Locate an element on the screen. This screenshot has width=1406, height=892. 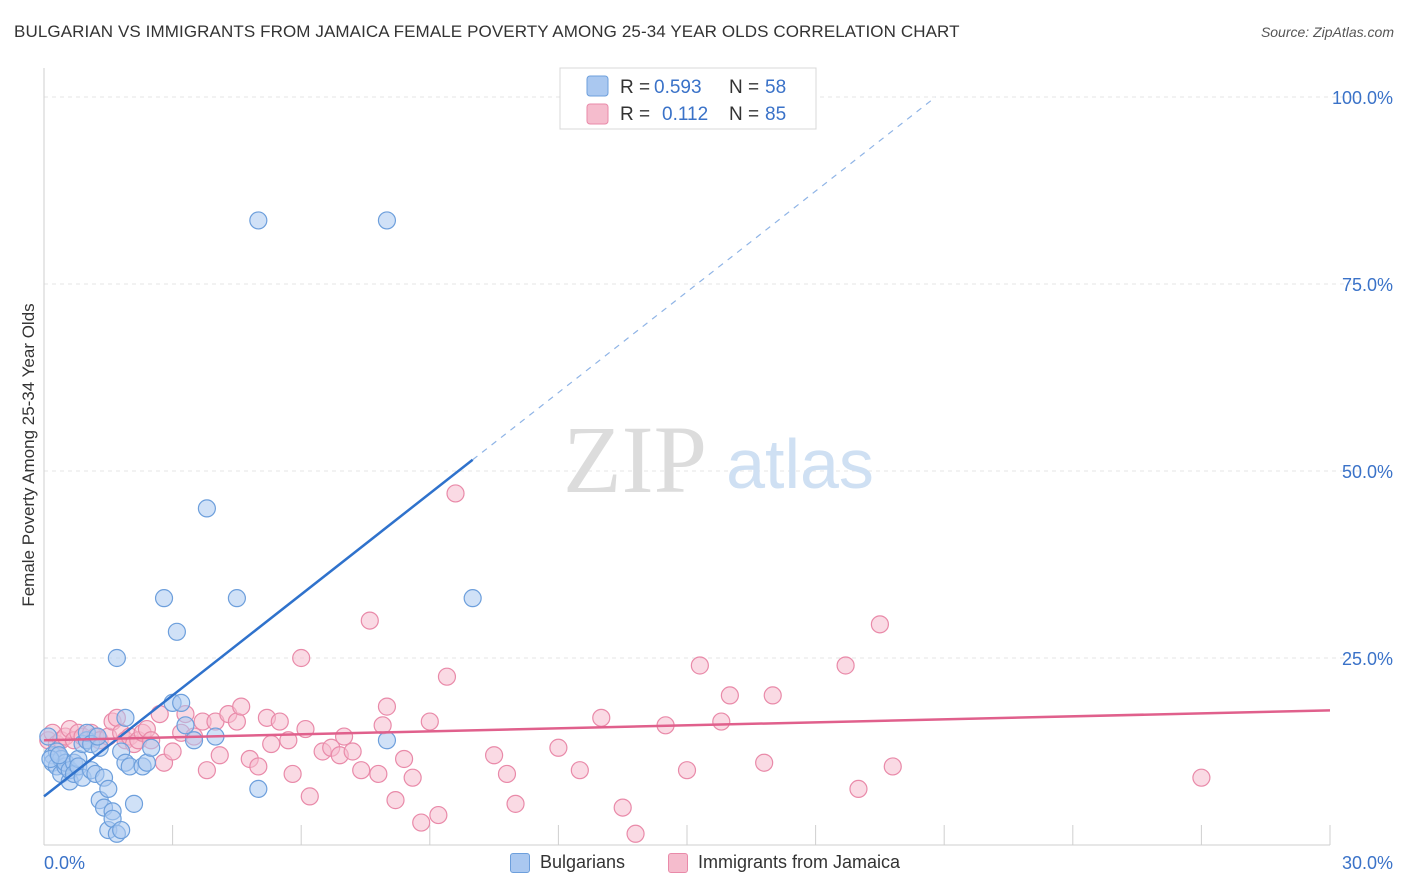
legend-n-value-1: 58 is located at coordinates (775, 87).